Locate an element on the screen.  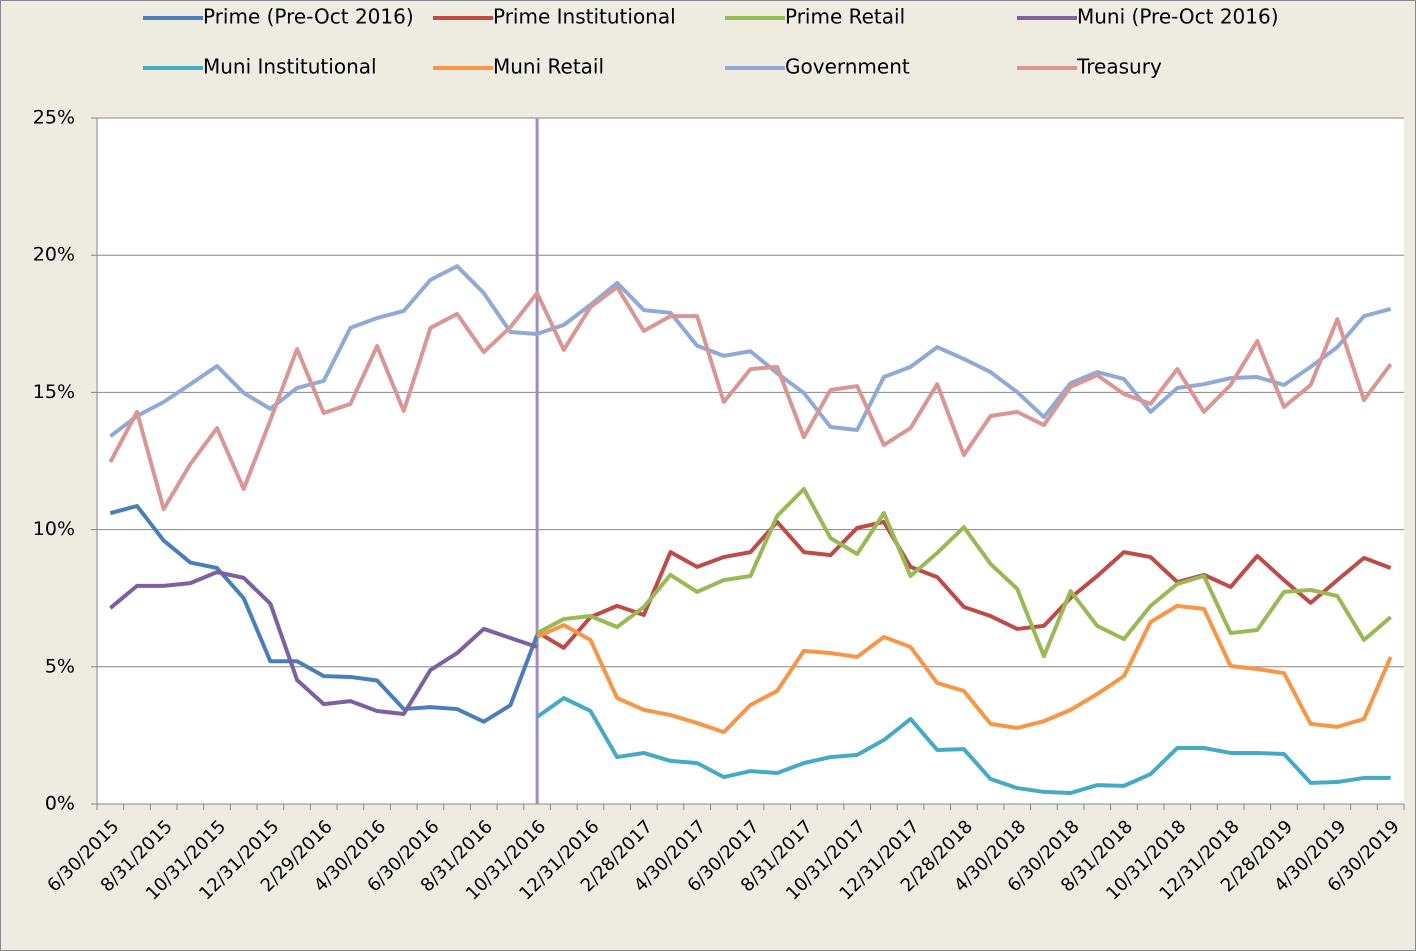
legend-label: Prime (Pre-Oct 2016) is located at coordinates (308, 17).